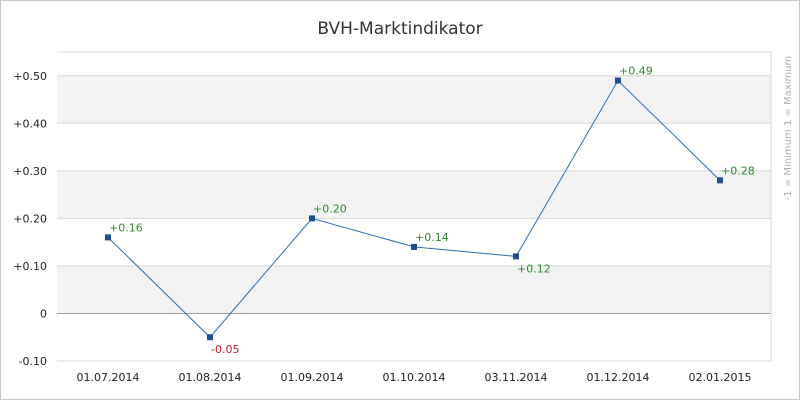  What do you see at coordinates (516, 377) in the screenshot?
I see `x-tick-label: 03.11.2014` at bounding box center [516, 377].